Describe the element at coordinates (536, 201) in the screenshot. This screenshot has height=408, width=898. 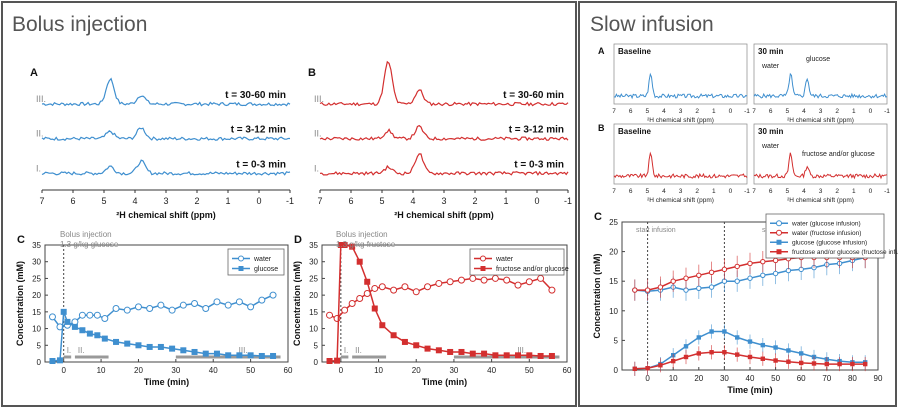
I see `x-tick-label-B: 0` at that location.